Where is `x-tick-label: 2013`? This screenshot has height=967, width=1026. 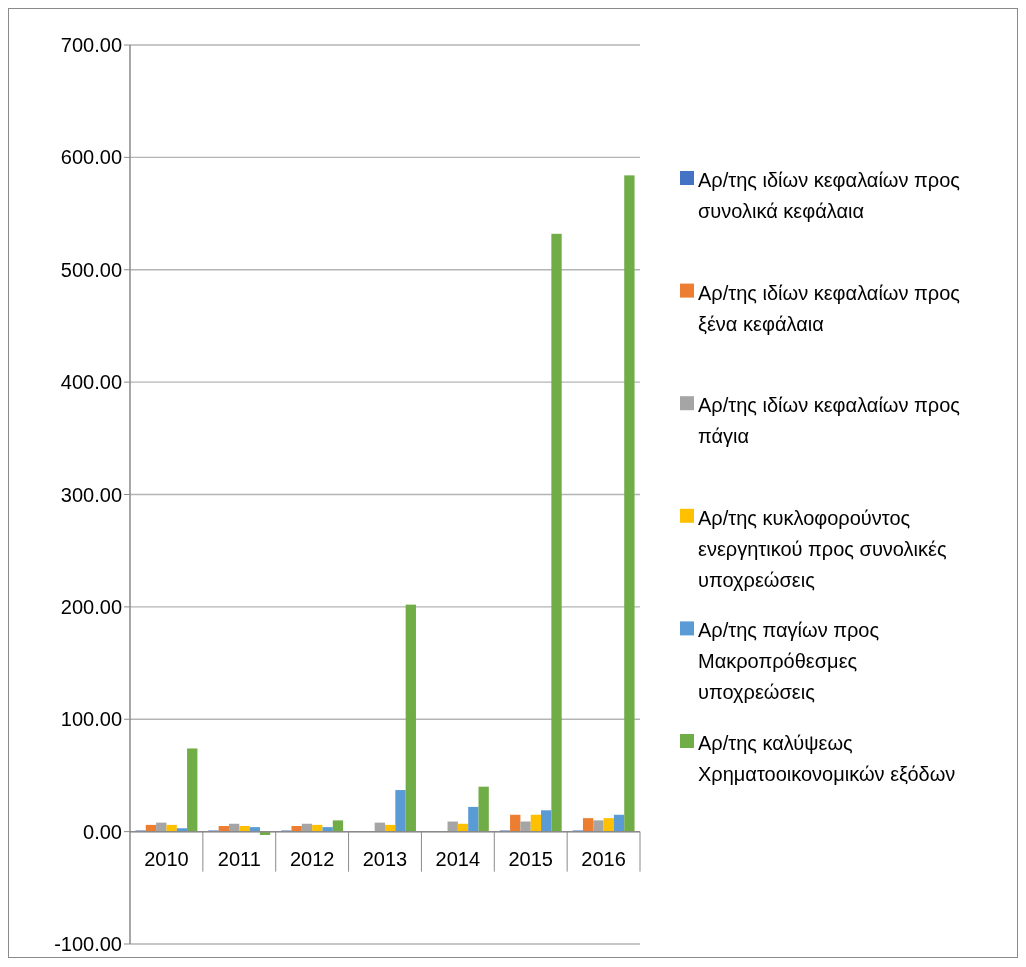
x-tick-label: 2013 is located at coordinates (385, 858).